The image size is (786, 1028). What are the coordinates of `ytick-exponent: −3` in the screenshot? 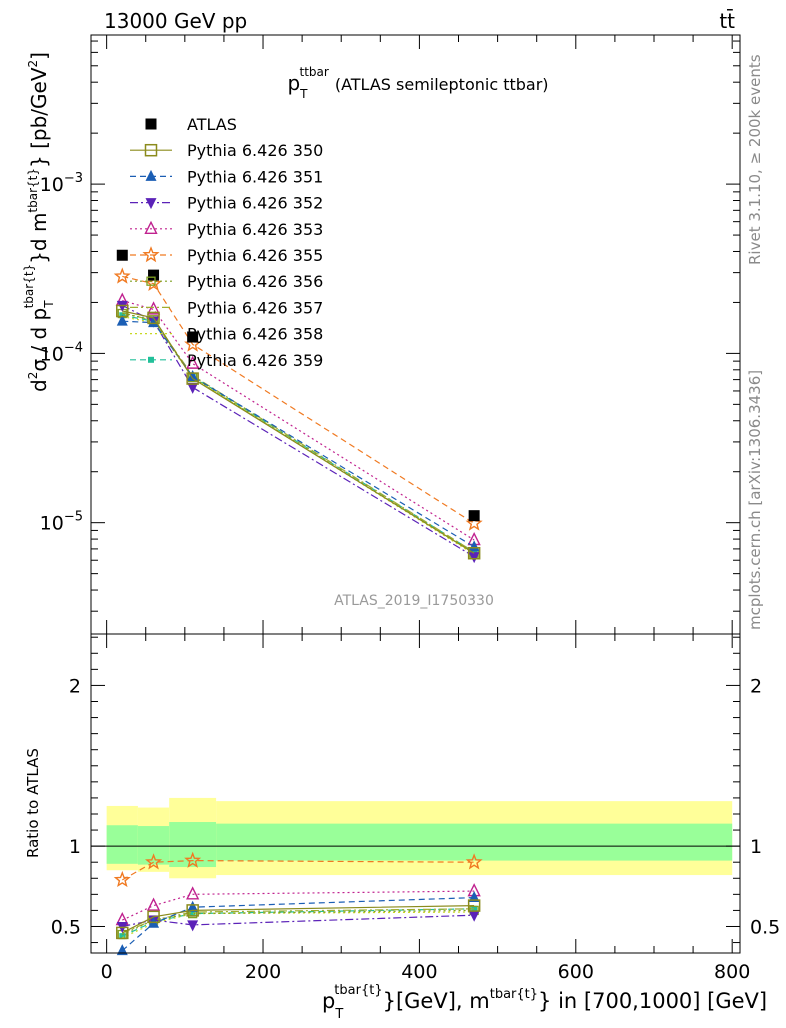 It's located at (73, 178).